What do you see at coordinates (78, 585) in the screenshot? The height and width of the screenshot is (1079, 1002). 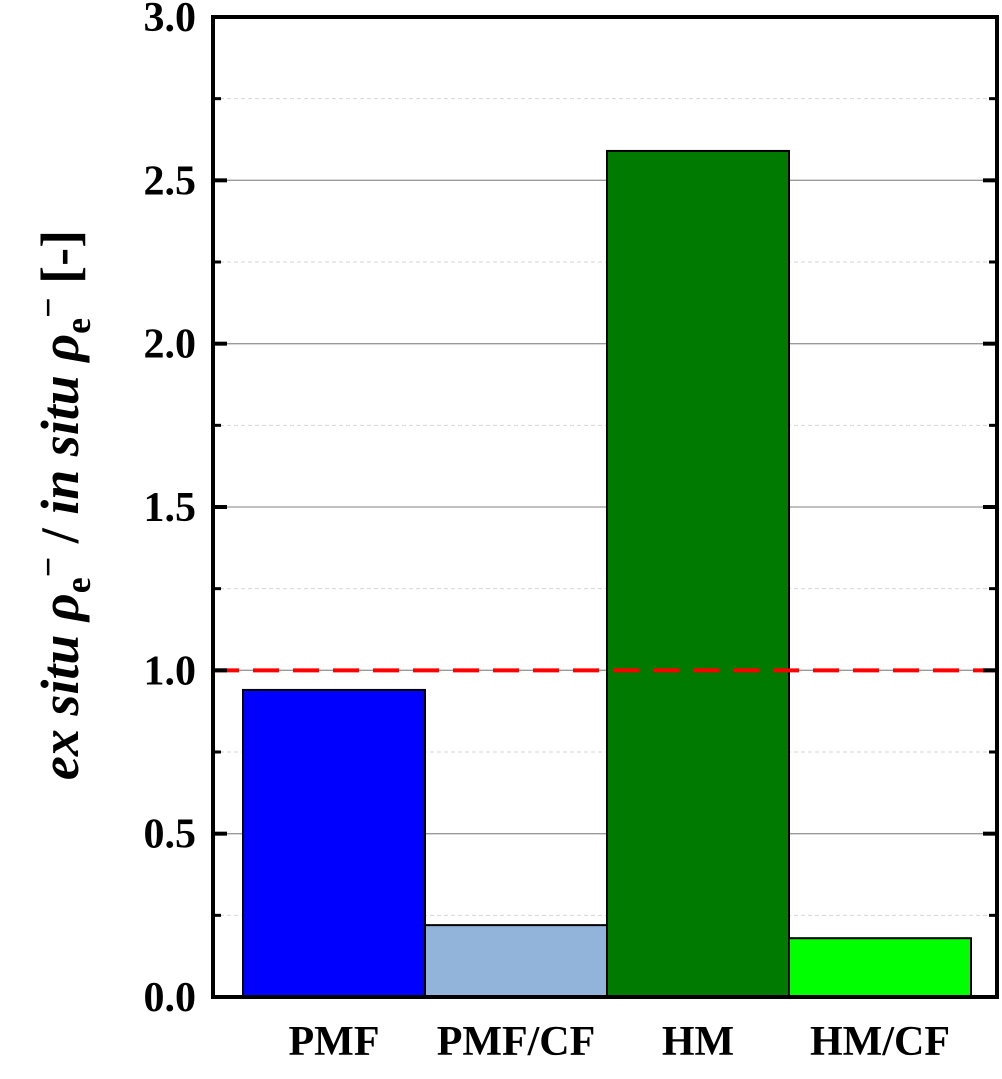 I see `y-title-sub-1: e` at bounding box center [78, 585].